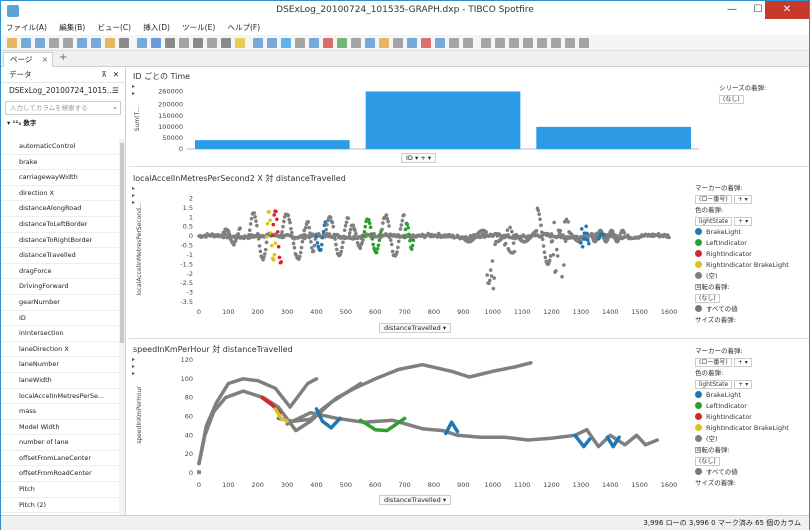  I want to click on scatter-x-axis-selector: distanceTravelled ▾, so click(415, 328).